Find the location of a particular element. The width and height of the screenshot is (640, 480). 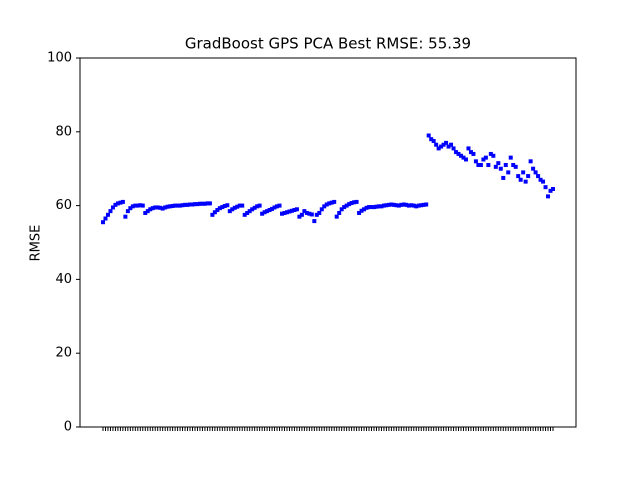

chart-title: GradBoost GPS PCA Best RMSE: 55.39 is located at coordinates (328, 44).